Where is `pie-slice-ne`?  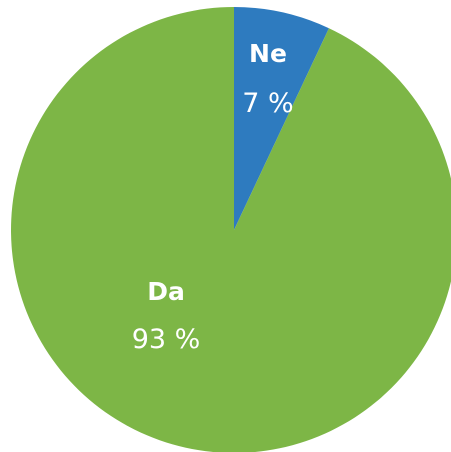
pie-slice-ne is located at coordinates (281, 118).